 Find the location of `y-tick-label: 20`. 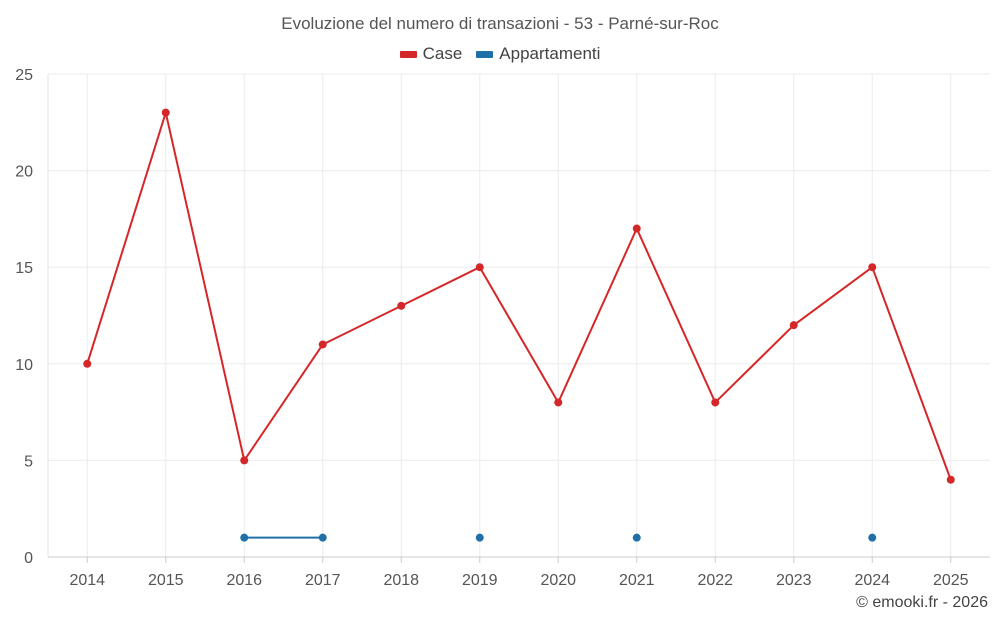

y-tick-label: 20 is located at coordinates (24, 172).